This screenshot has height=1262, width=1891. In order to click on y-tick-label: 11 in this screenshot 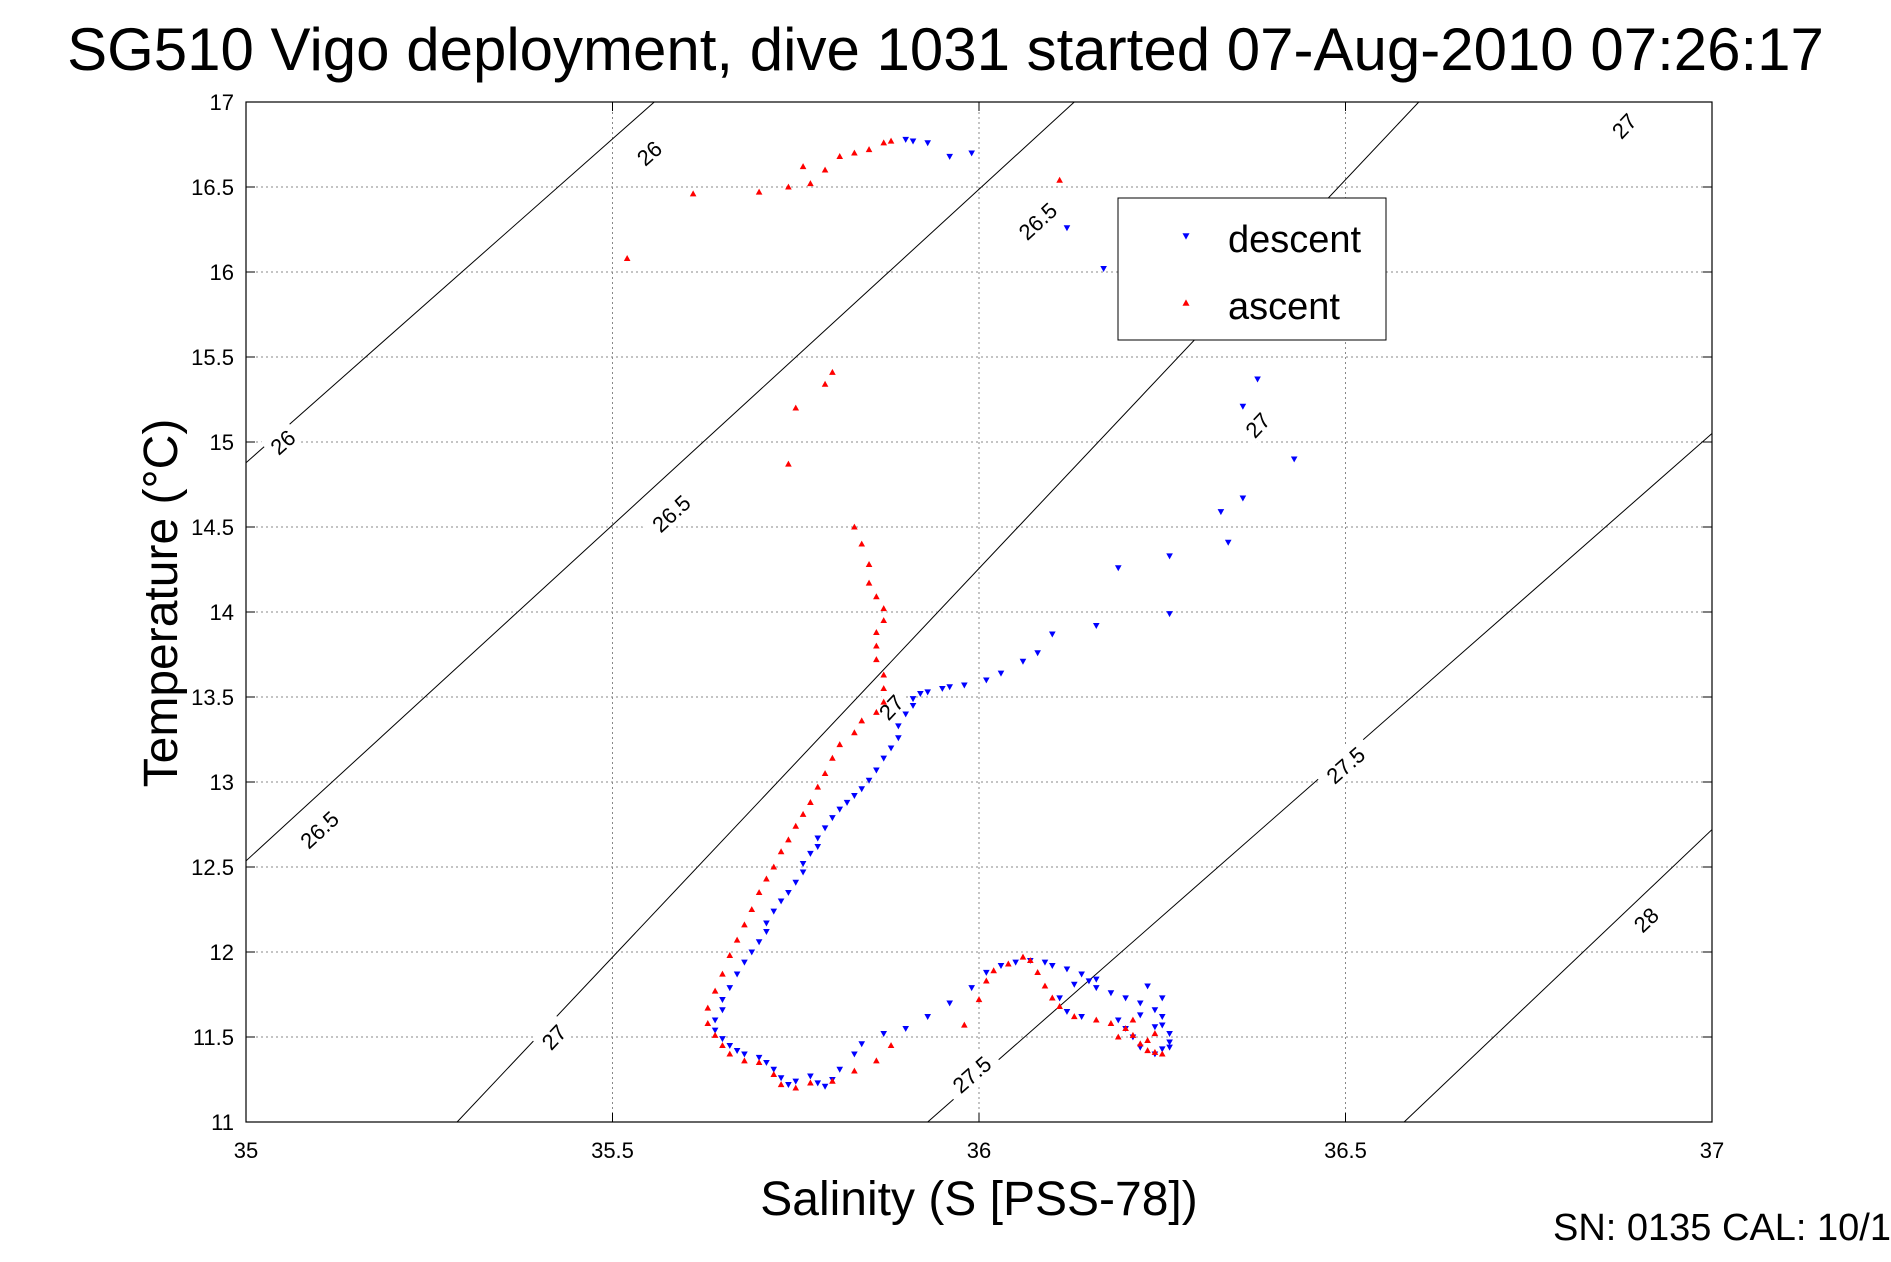, I will do `click(222, 1122)`.